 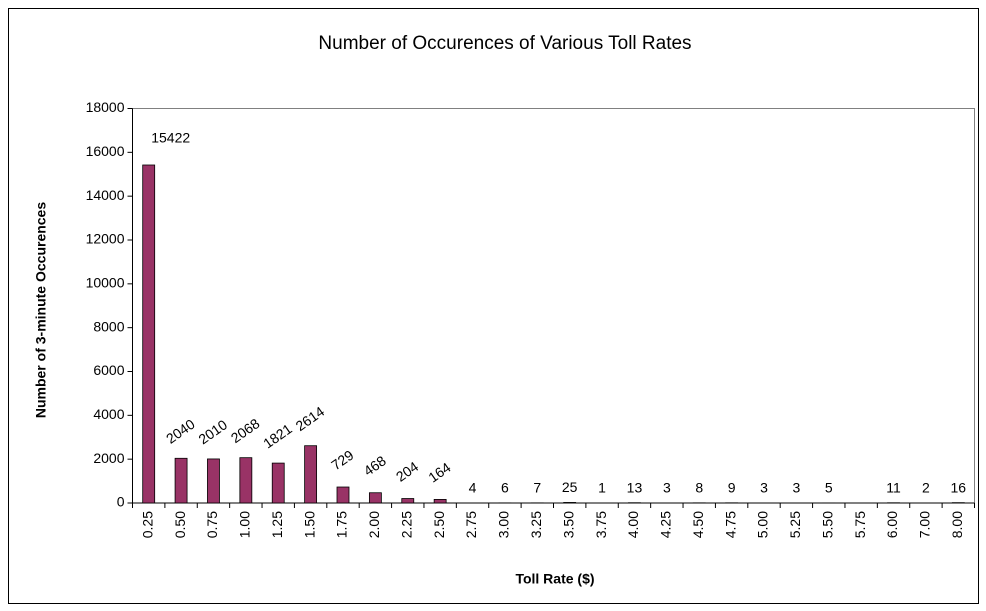 I want to click on x-tick-label: 3.50, so click(x=568, y=524).